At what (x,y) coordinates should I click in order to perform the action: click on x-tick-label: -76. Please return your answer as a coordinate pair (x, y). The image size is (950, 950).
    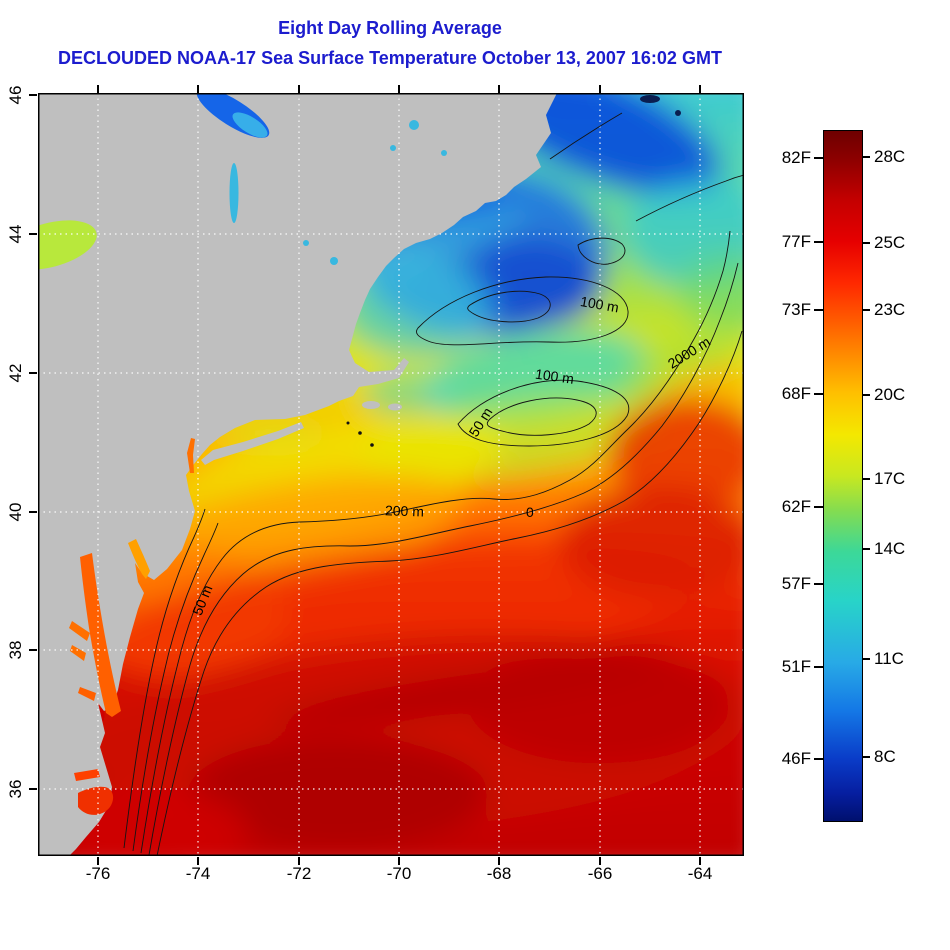
    Looking at the image, I should click on (98, 873).